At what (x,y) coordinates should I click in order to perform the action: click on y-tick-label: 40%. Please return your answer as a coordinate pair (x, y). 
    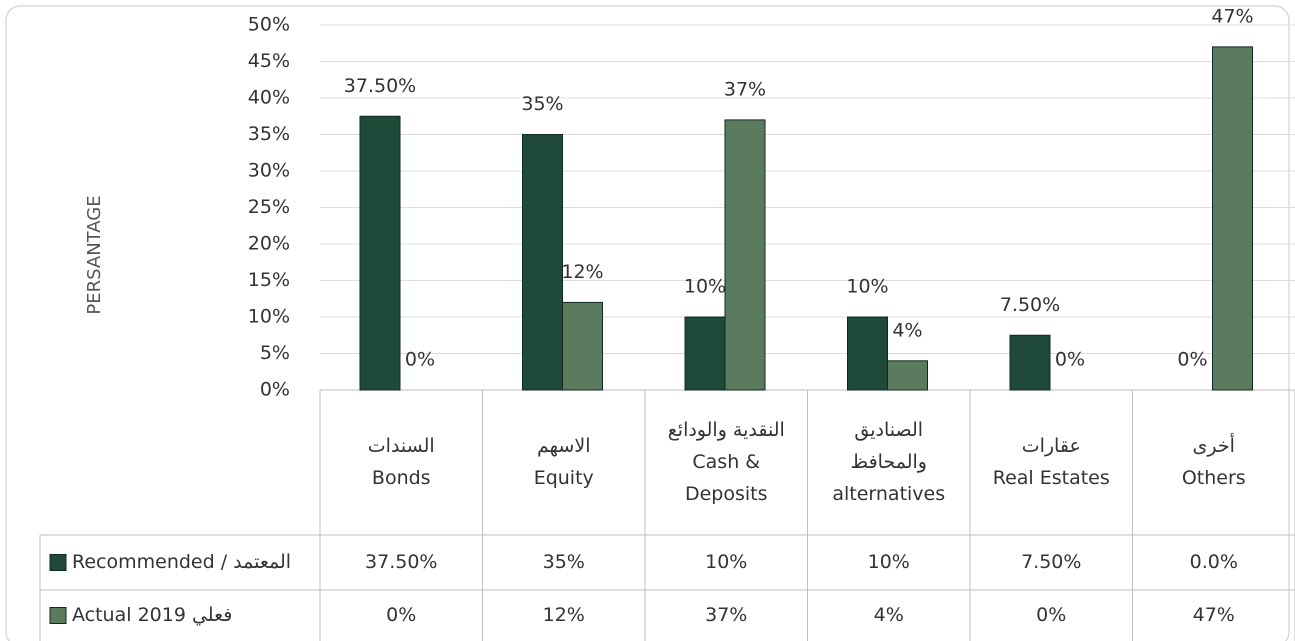
    Looking at the image, I should click on (269, 98).